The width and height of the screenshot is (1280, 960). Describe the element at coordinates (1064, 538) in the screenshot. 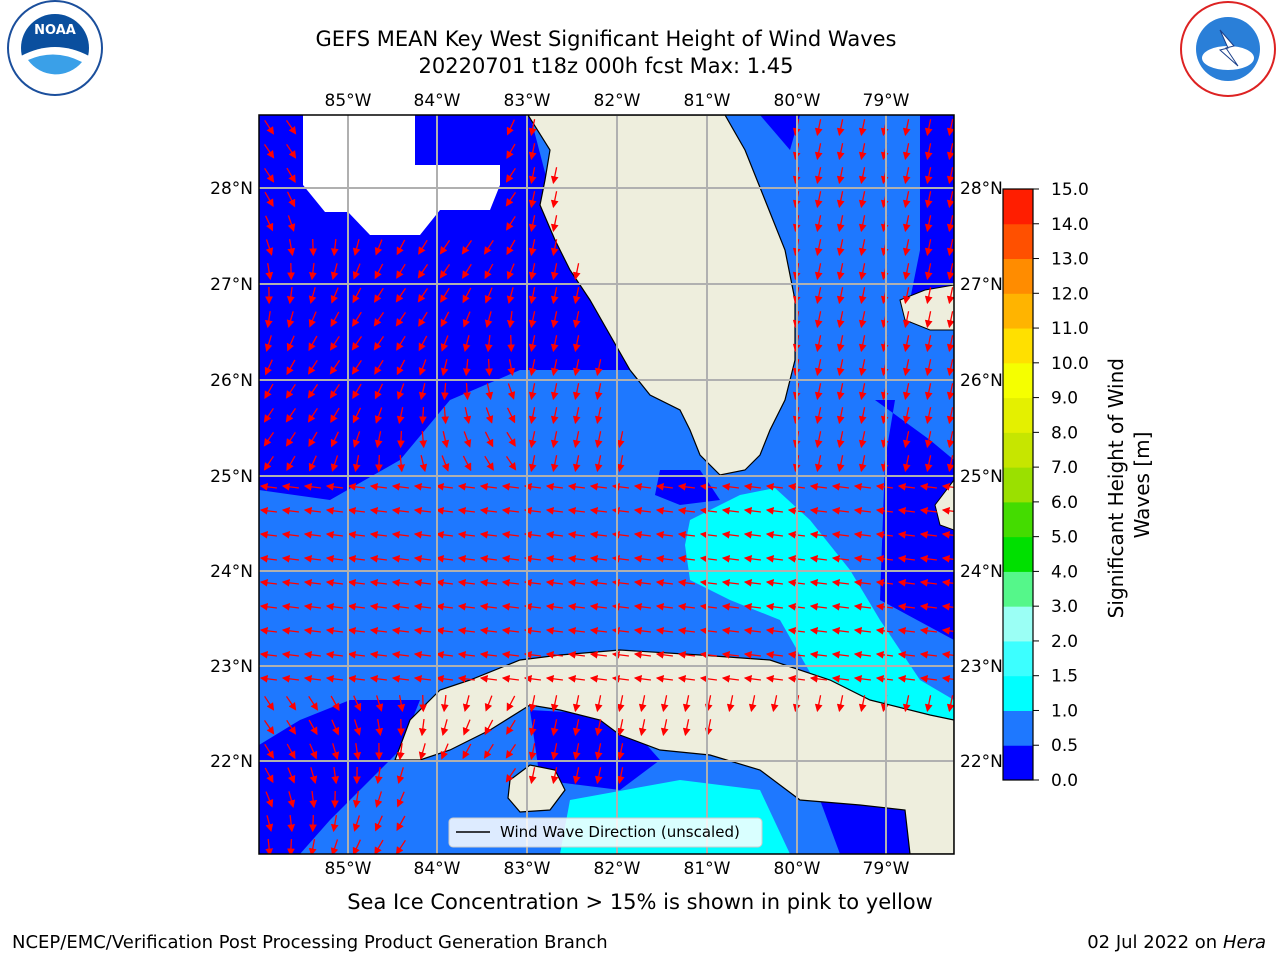

I see `colorbar-tick-label: 5.0` at that location.